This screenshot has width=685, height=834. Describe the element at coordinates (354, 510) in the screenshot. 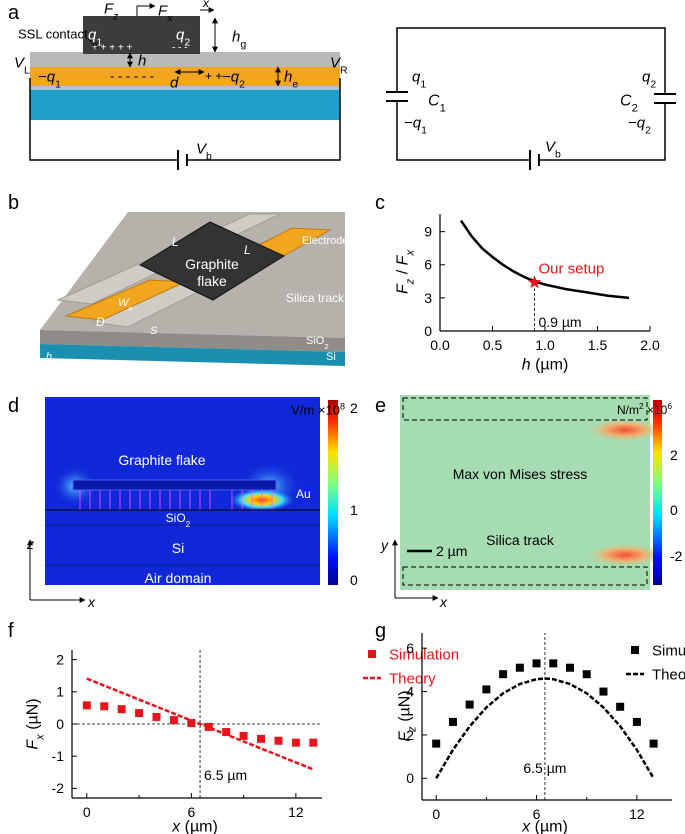

I see `colorbar-tick: 1` at that location.